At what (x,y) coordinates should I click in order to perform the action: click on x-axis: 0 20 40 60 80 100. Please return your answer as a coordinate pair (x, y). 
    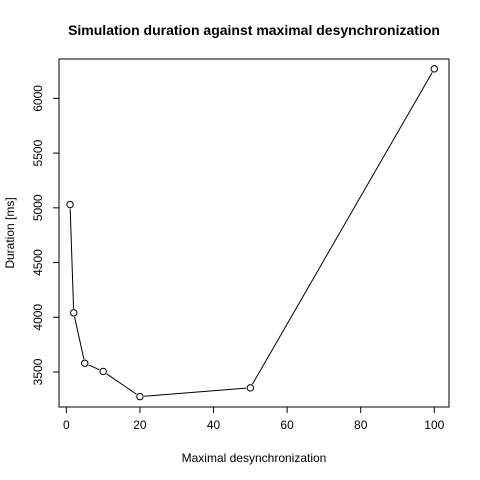
    Looking at the image, I should click on (254, 419).